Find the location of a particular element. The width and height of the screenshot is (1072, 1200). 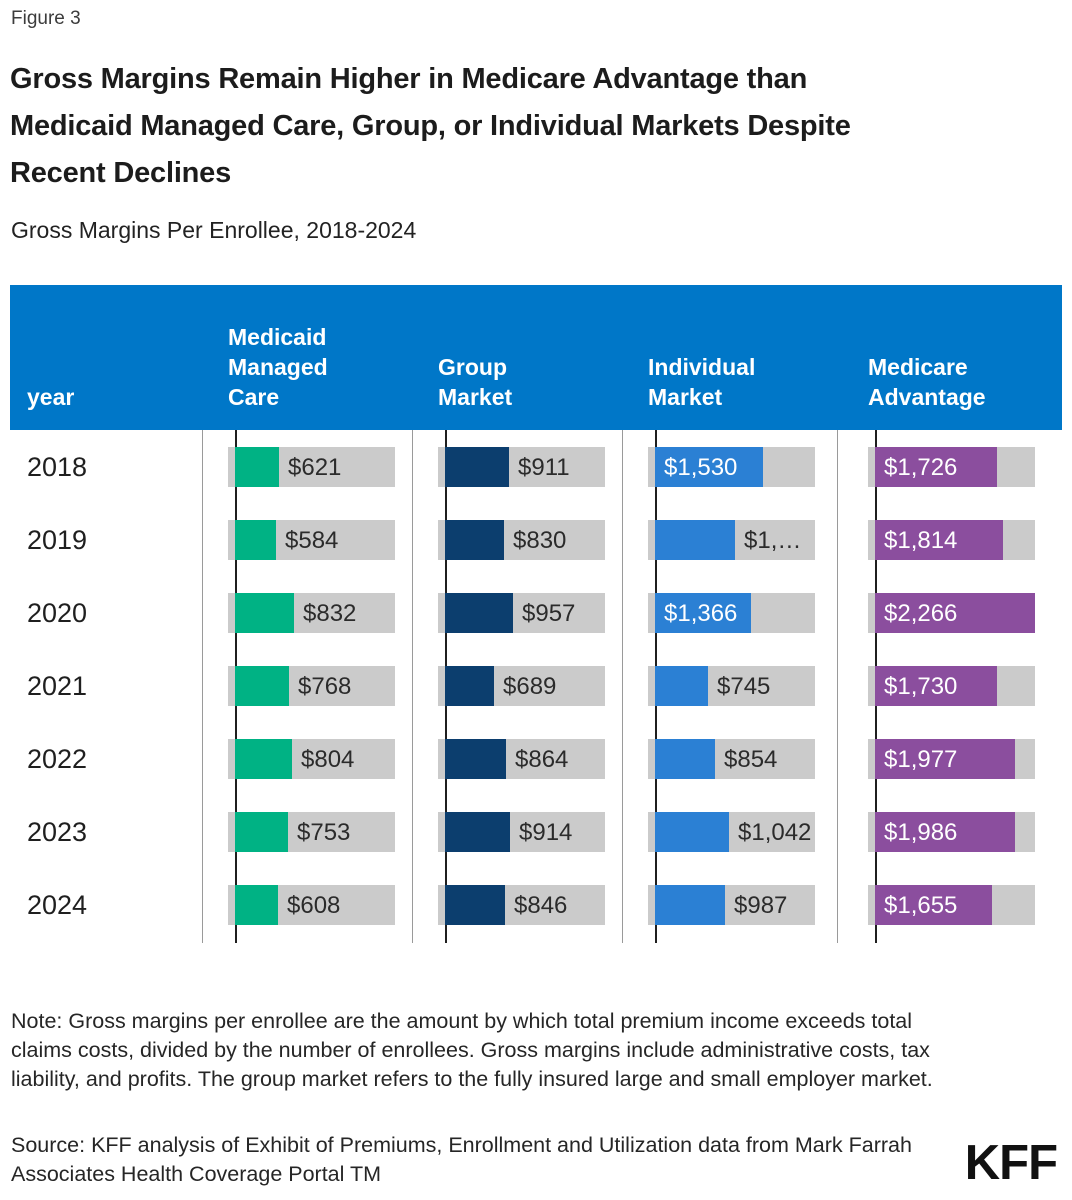

header-individual-market: Individual Market is located at coordinates (702, 382).